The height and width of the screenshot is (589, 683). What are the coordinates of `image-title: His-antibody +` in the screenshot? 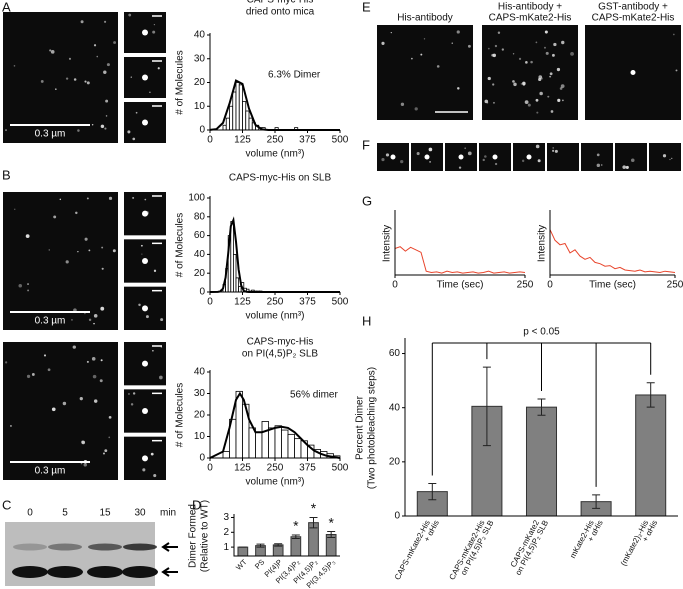 It's located at (530, 7).